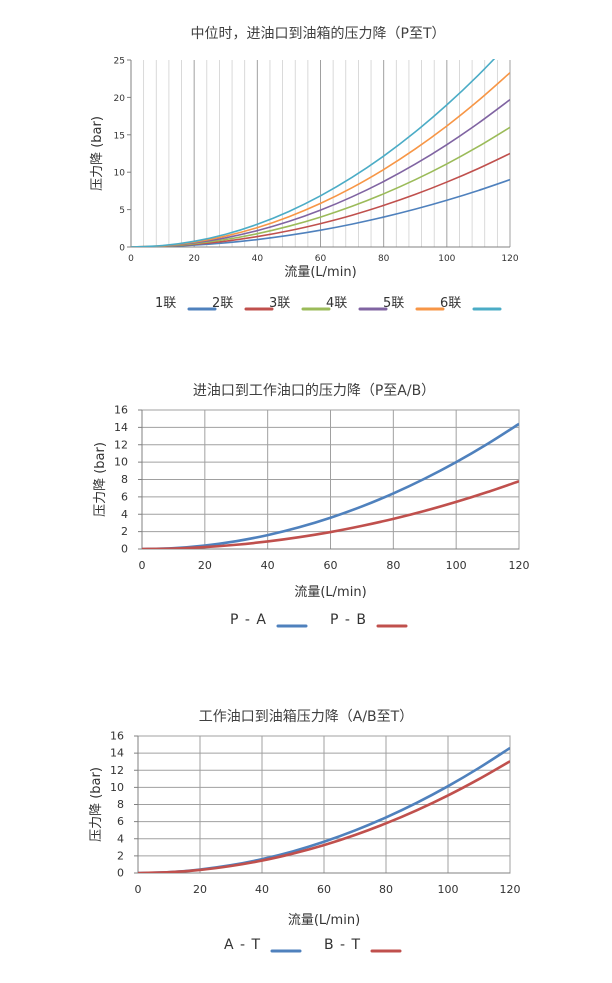 This screenshot has height=983, width=612. What do you see at coordinates (120, 174) in the screenshot?
I see `chart1-y-tick-label: 10` at bounding box center [120, 174].